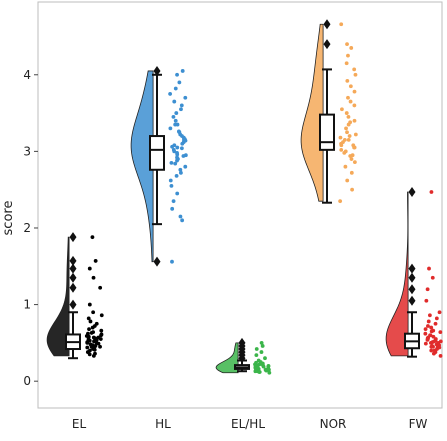  What do you see at coordinates (27, 305) in the screenshot?
I see `y-tick-label: 1` at bounding box center [27, 305].